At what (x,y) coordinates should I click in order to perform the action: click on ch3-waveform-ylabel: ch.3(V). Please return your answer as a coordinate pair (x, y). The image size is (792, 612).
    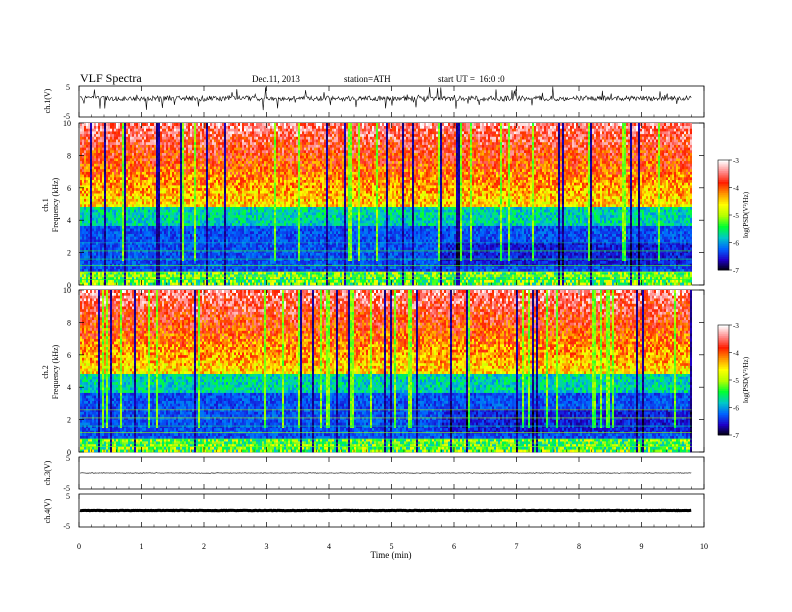
    Looking at the image, I should click on (47, 472).